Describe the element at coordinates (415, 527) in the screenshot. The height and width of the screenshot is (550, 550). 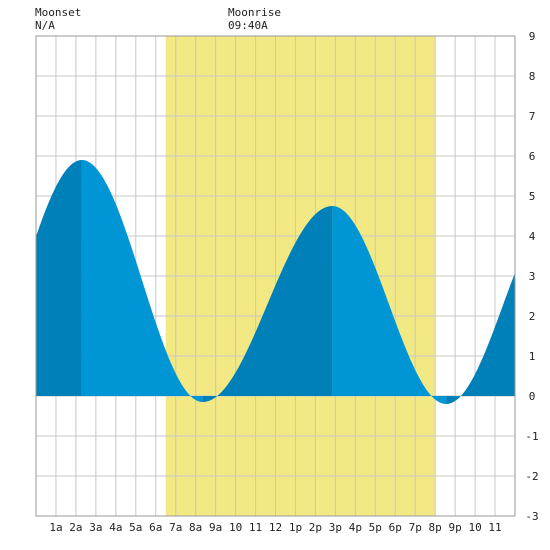
I see `x-tick-label: 7p` at that location.